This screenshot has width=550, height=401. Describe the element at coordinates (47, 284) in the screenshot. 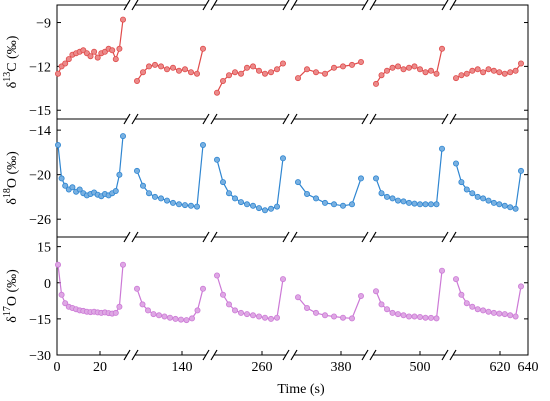

I see `y-tick-label: 0` at that location.